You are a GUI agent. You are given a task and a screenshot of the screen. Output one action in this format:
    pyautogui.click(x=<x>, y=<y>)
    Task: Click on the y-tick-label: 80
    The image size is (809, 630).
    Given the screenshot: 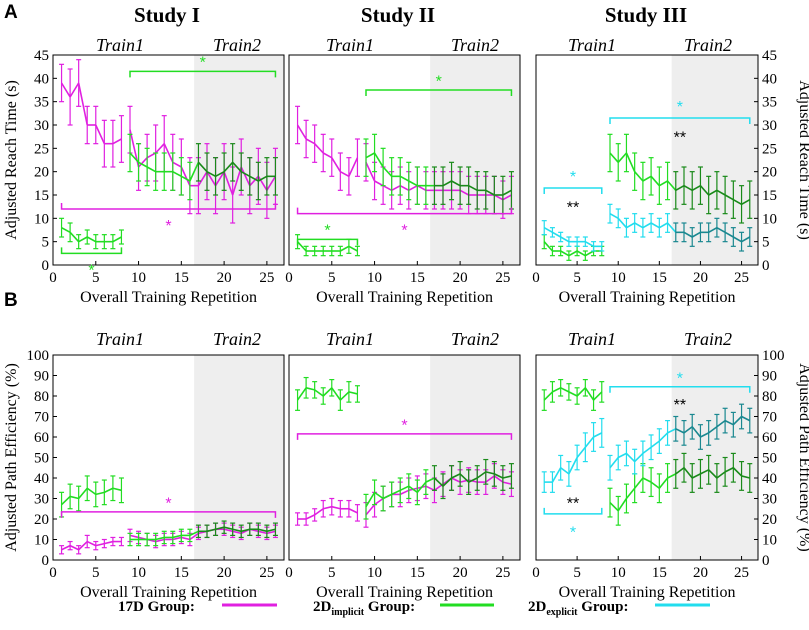 What is the action you would take?
    pyautogui.click(x=769, y=397)
    